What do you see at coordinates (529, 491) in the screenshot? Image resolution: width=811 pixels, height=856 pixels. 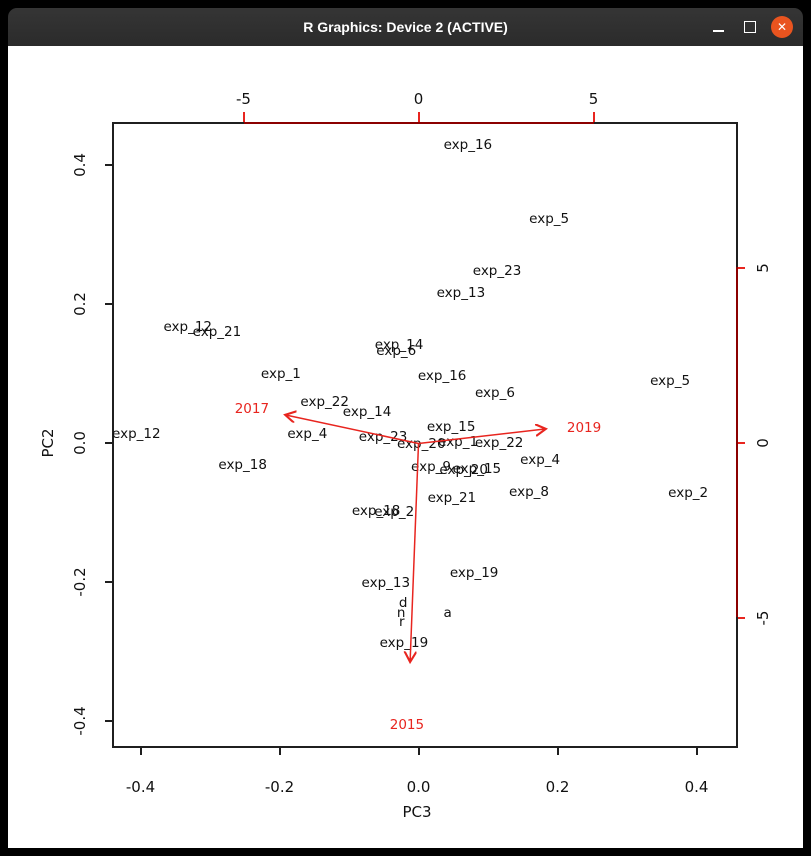 I see `point-label: exp_8` at bounding box center [529, 491].